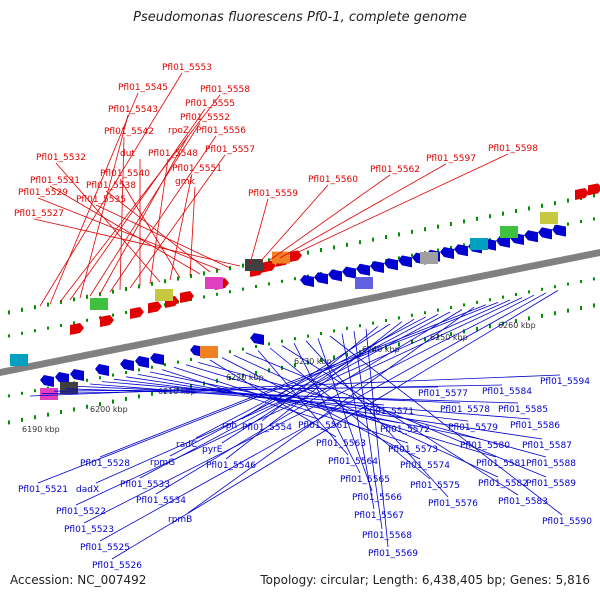  I want to click on forward-gene-label: Pfl01_5543, so click(133, 110).